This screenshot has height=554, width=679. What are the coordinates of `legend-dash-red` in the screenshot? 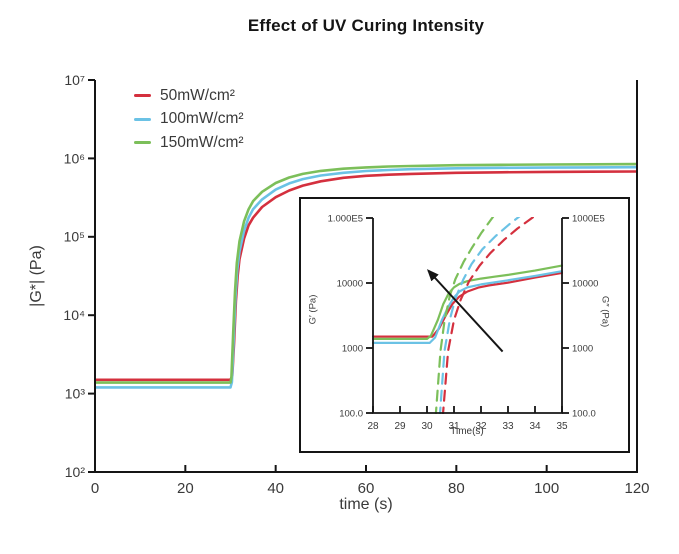 It's located at (142, 96).